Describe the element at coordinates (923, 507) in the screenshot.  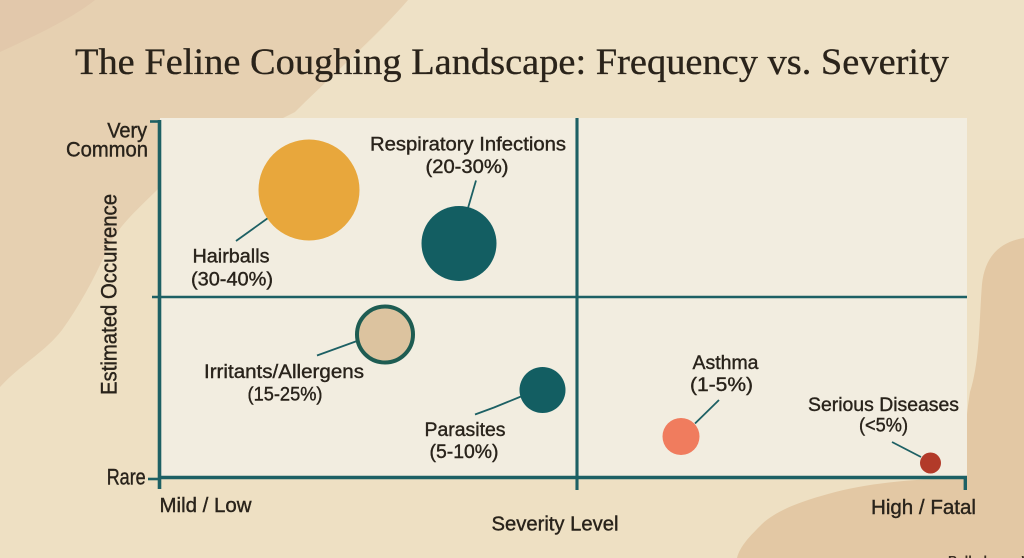
I see `svg-text: High / Fatal` at that location.